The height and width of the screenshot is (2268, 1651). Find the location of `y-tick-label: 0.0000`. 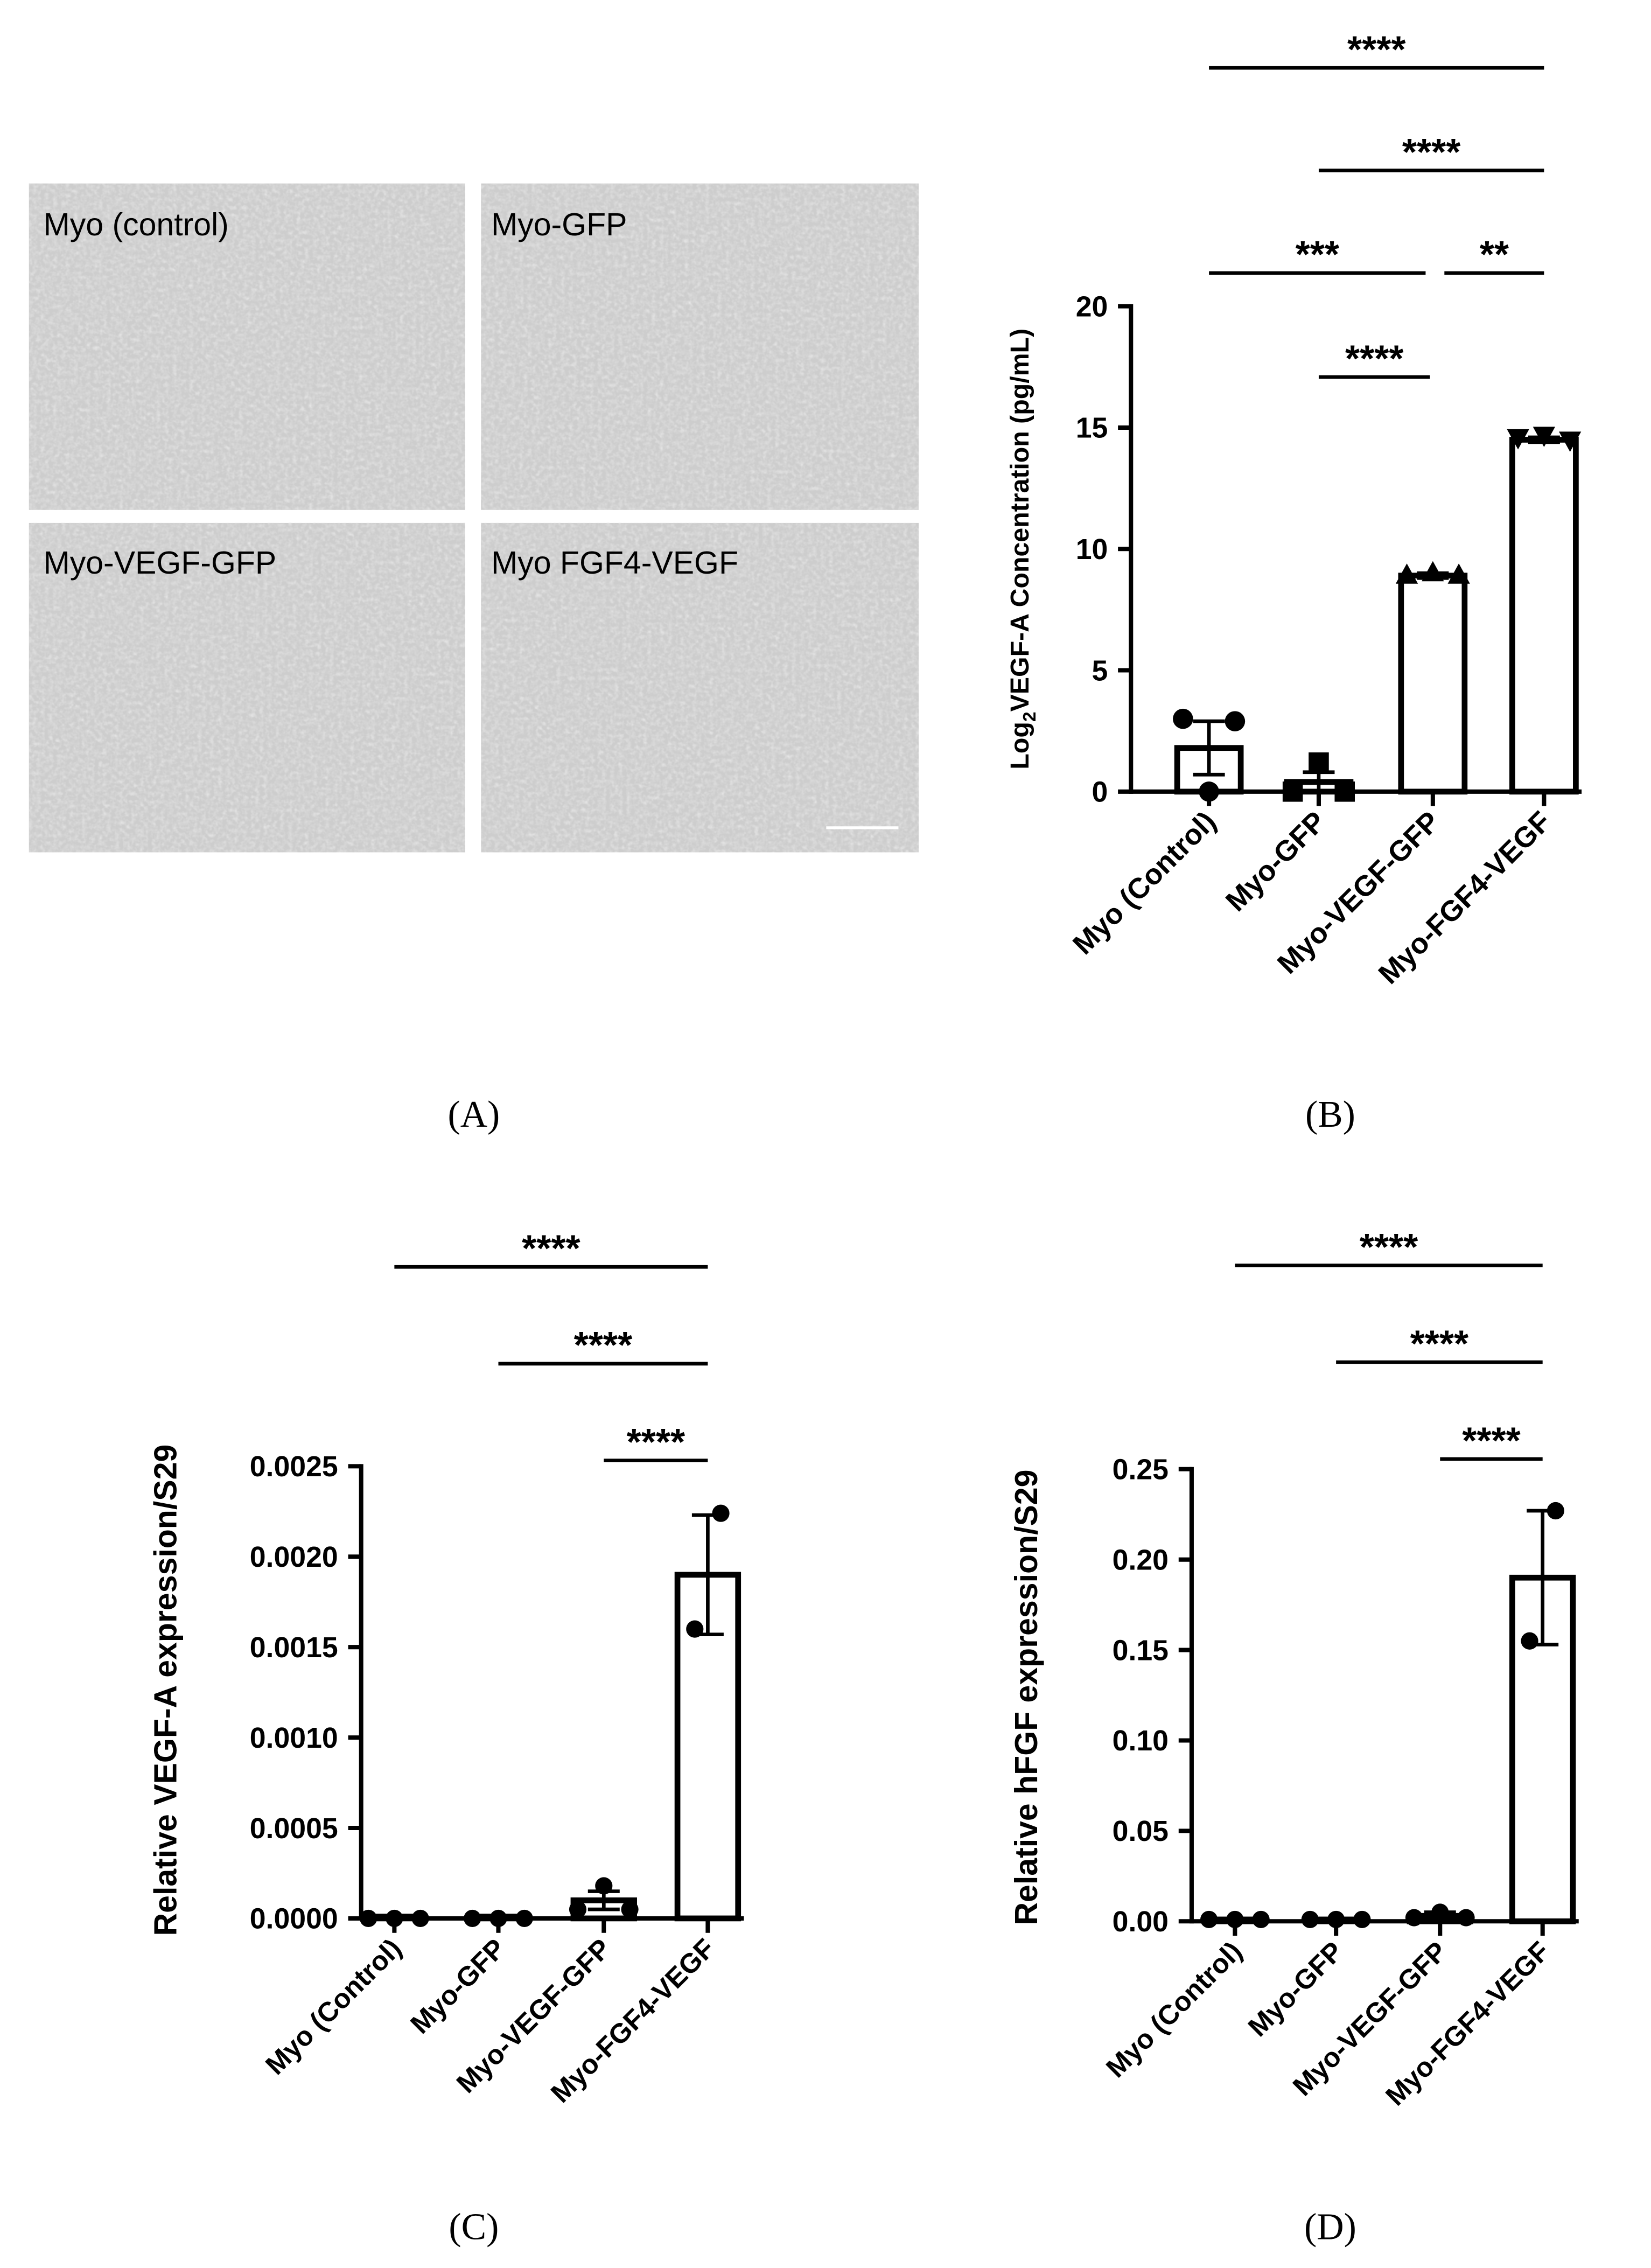

y-tick-label: 0.0000 is located at coordinates (294, 1919).